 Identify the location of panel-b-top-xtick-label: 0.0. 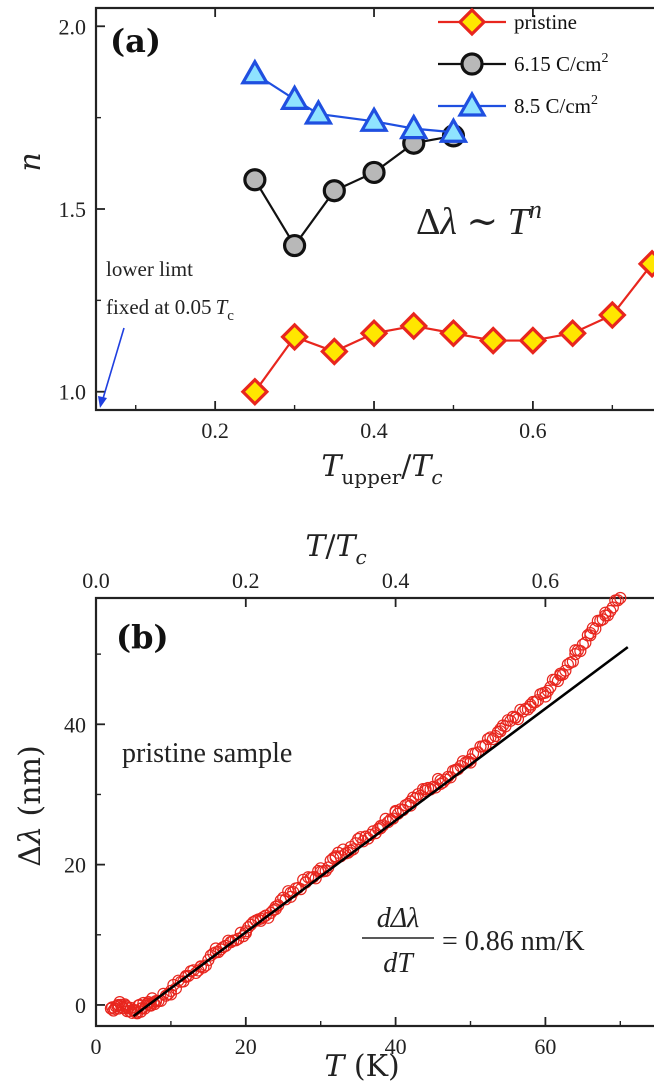
(96, 580).